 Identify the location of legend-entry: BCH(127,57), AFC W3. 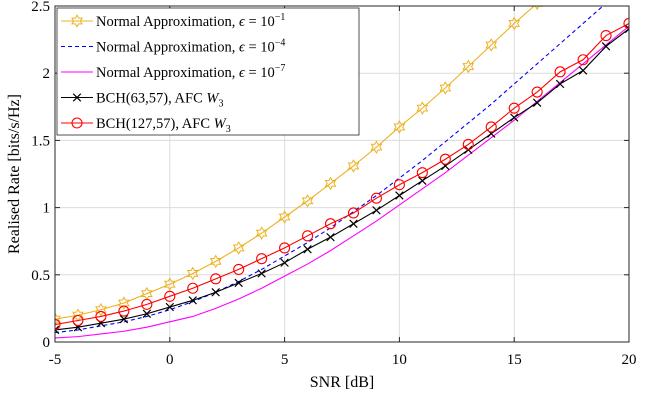
(146, 125).